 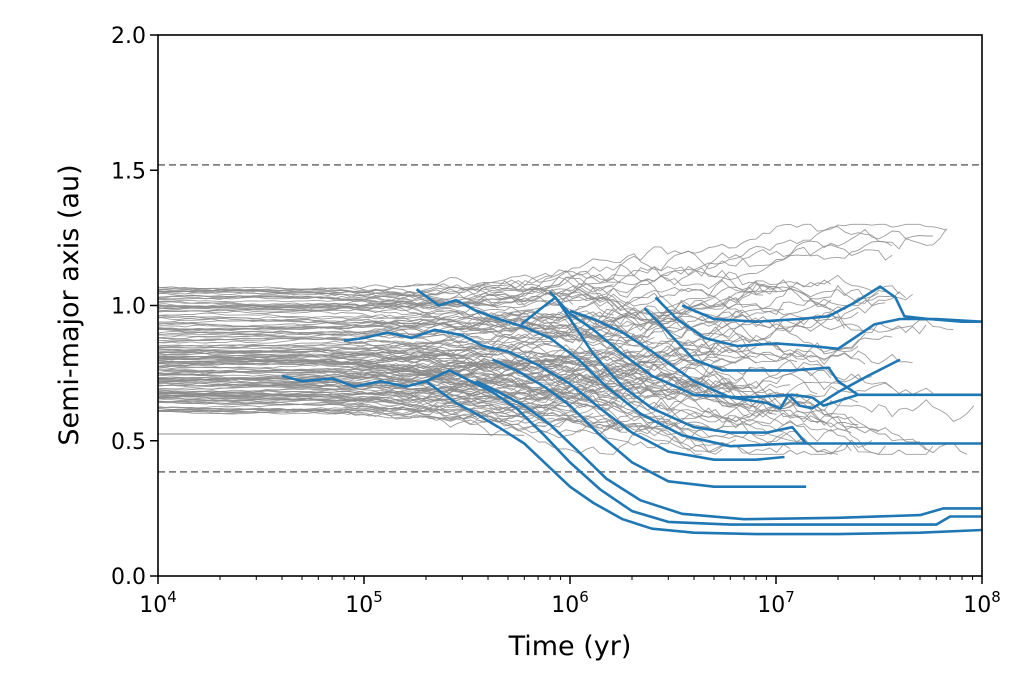 I want to click on x-tick-label: 10⁴, so click(x=158, y=603).